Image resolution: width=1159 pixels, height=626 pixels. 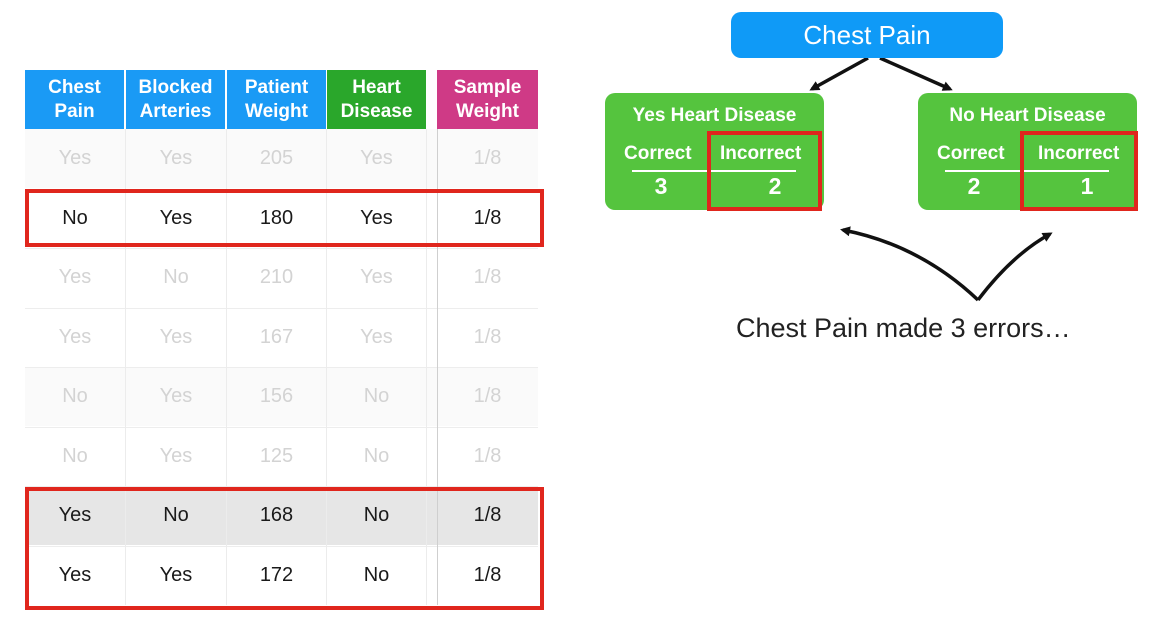 I want to click on table-row: Yes Yes 167 Yes 1/8, so click(x=281, y=337).